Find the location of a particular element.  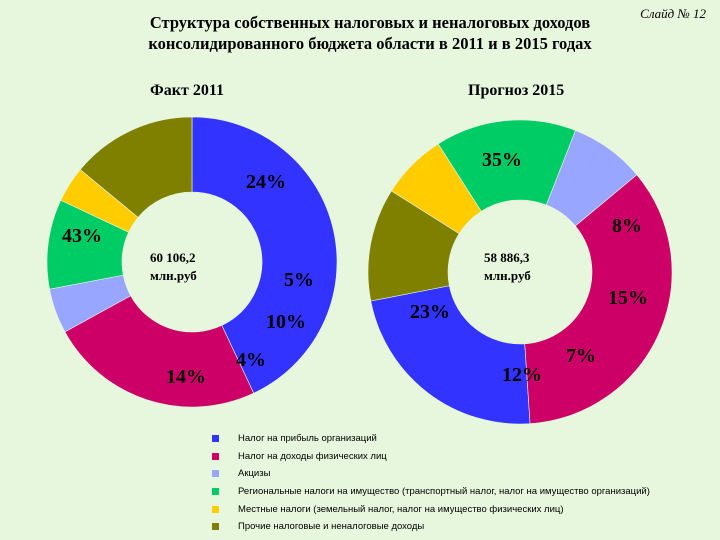

legend-item: Акцизы is located at coordinates (431, 474).